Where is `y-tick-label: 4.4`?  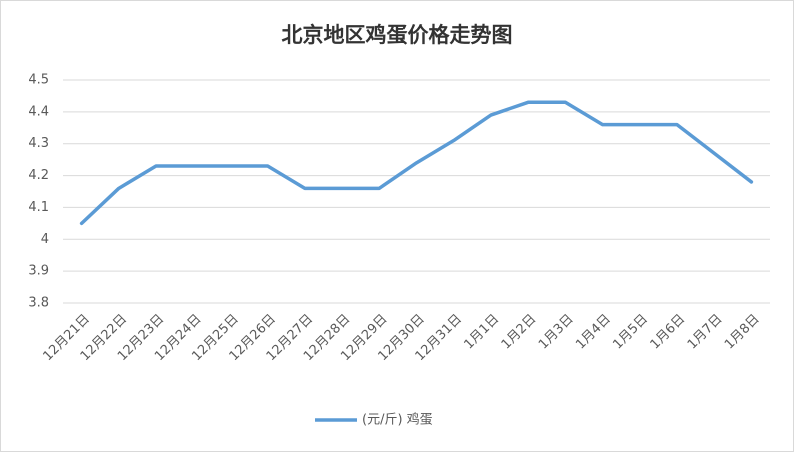 y-tick-label: 4.4 is located at coordinates (38, 111).